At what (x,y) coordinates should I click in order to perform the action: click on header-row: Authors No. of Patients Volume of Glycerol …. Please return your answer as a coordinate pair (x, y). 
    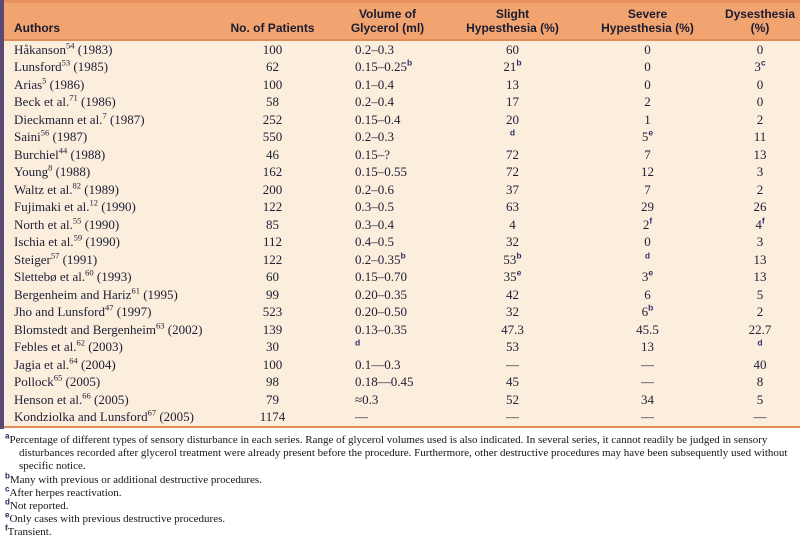
    Looking at the image, I should click on (400, 22).